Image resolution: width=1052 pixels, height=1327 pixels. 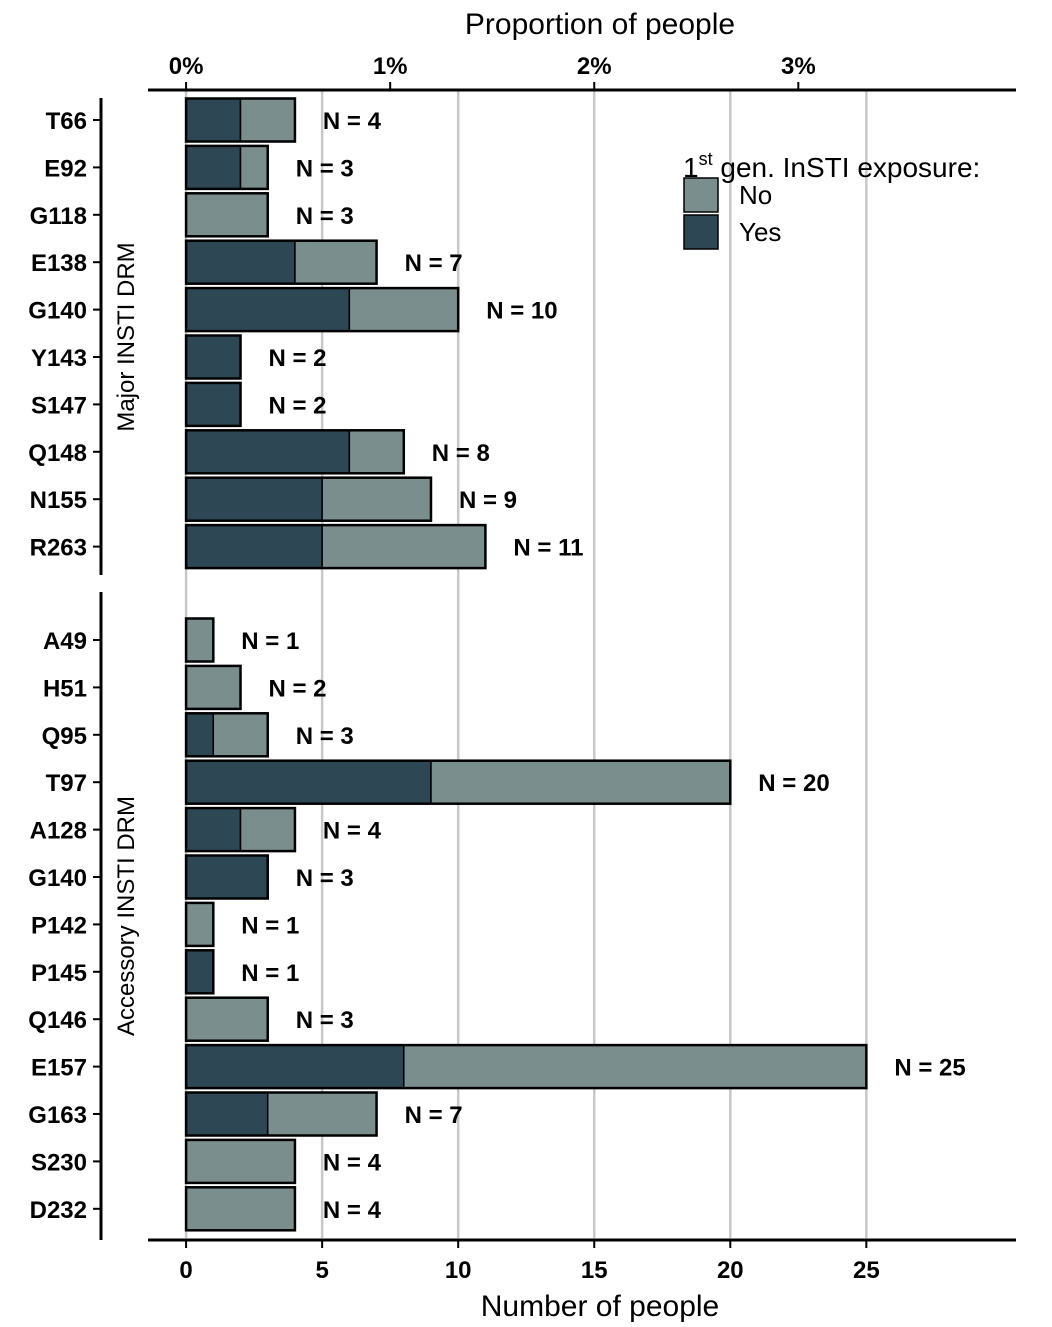 What do you see at coordinates (59, 1162) in the screenshot?
I see `category-label: S230` at bounding box center [59, 1162].